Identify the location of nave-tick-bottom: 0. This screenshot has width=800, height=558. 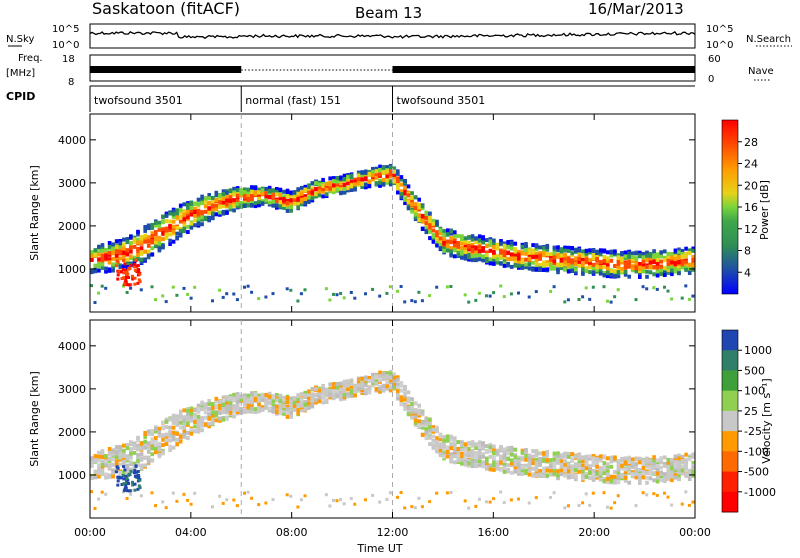
(711, 79).